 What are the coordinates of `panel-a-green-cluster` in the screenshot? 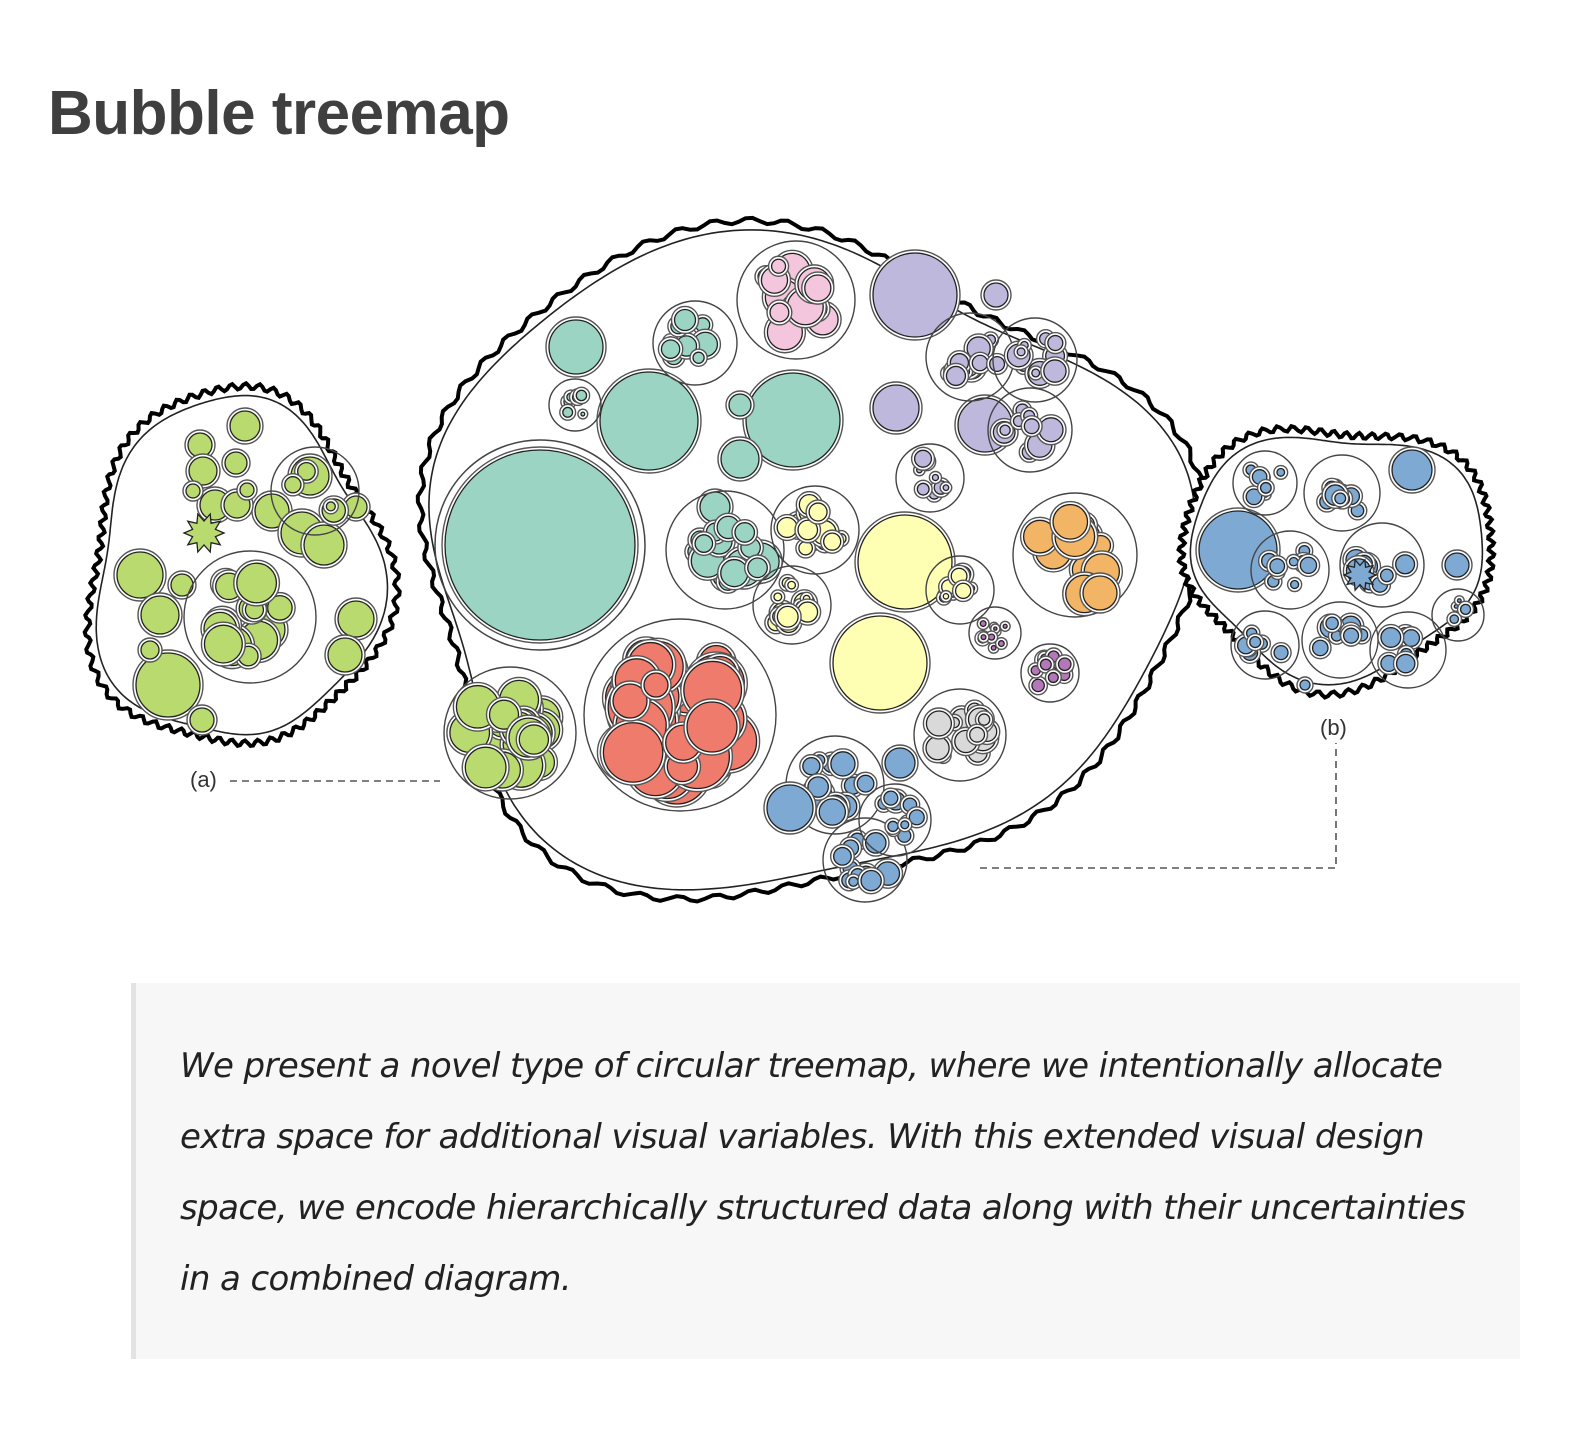 It's located at (242, 564).